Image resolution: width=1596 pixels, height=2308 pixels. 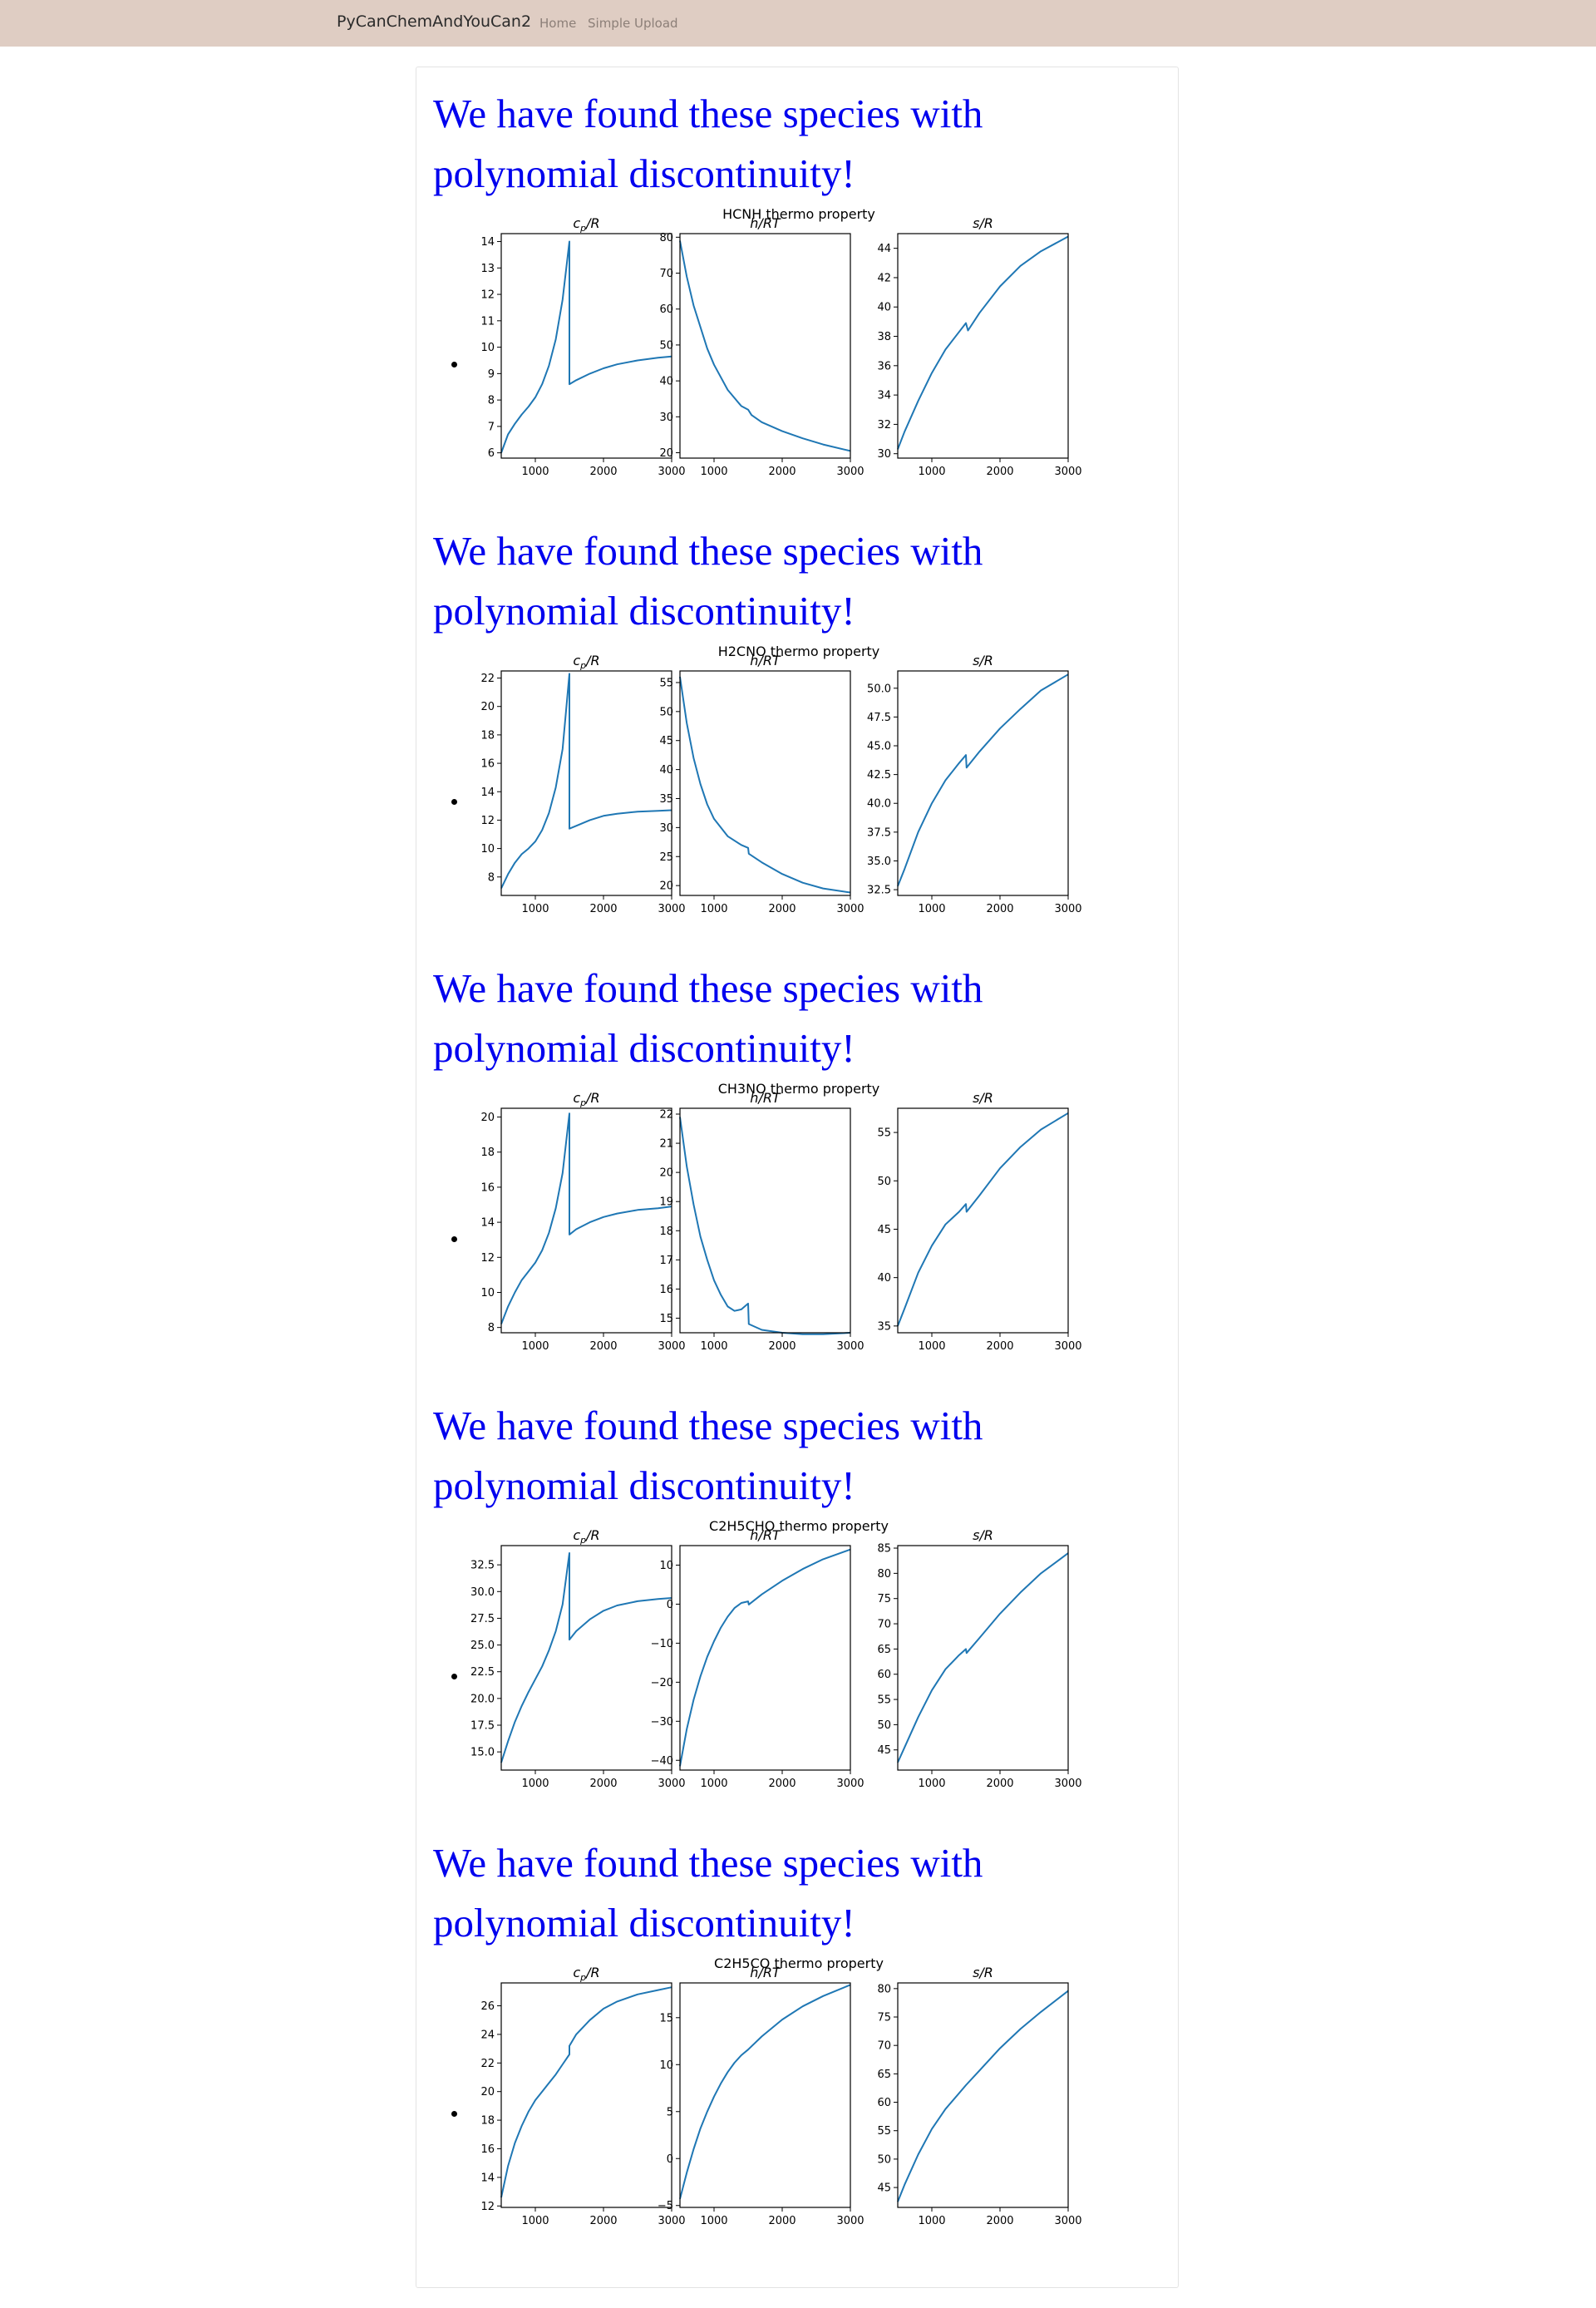 What do you see at coordinates (666, 1566) in the screenshot?
I see `y-tick-label: 10` at bounding box center [666, 1566].